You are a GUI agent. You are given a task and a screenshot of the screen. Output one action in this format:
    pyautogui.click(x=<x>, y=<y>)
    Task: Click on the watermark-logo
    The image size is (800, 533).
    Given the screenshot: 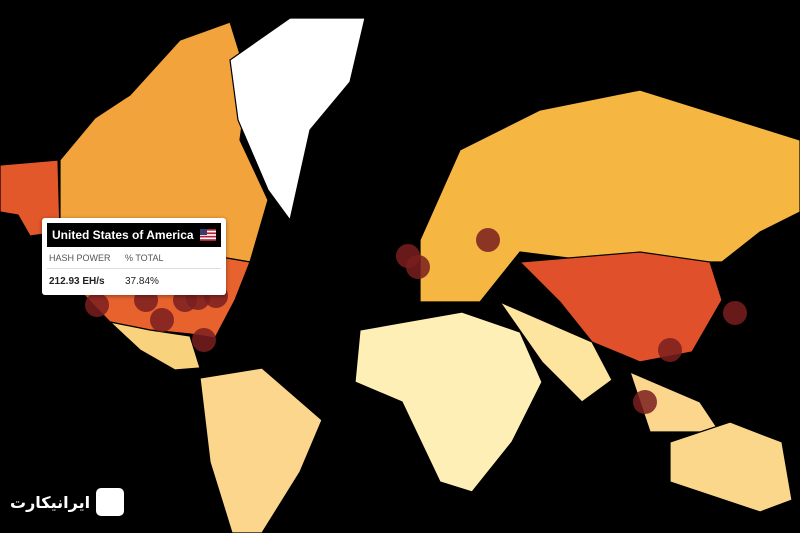 What is the action you would take?
    pyautogui.click(x=110, y=502)
    